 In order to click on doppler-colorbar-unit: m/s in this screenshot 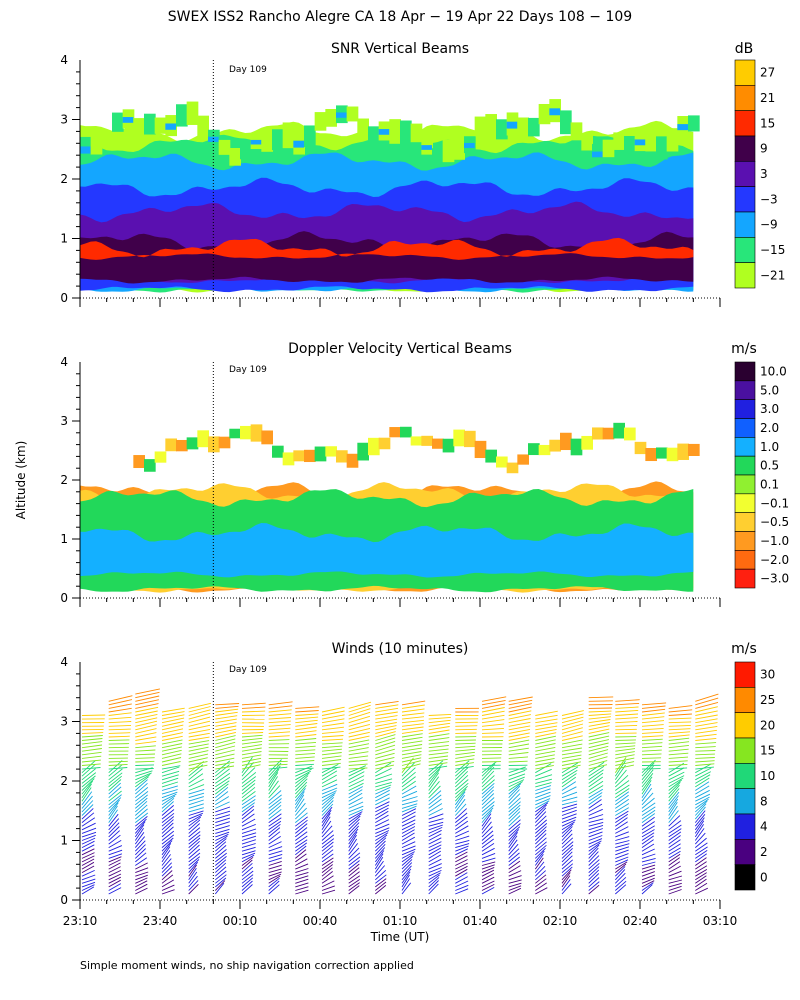, I will do `click(744, 349)`.